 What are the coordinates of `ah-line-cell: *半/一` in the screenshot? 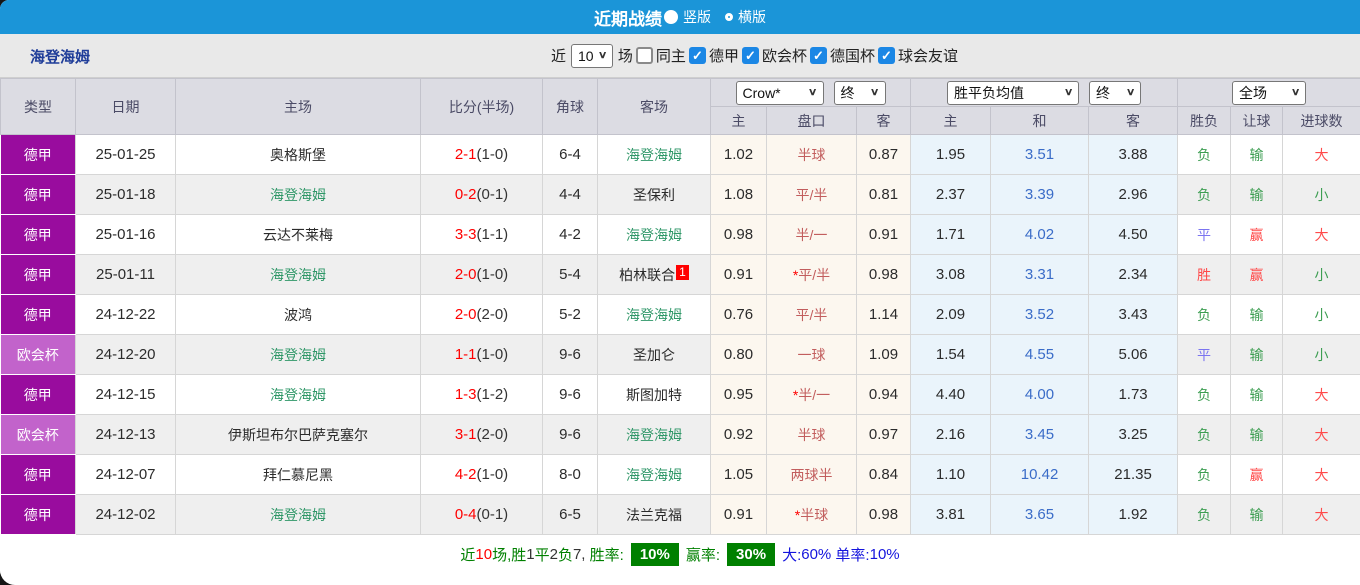 It's located at (811, 394).